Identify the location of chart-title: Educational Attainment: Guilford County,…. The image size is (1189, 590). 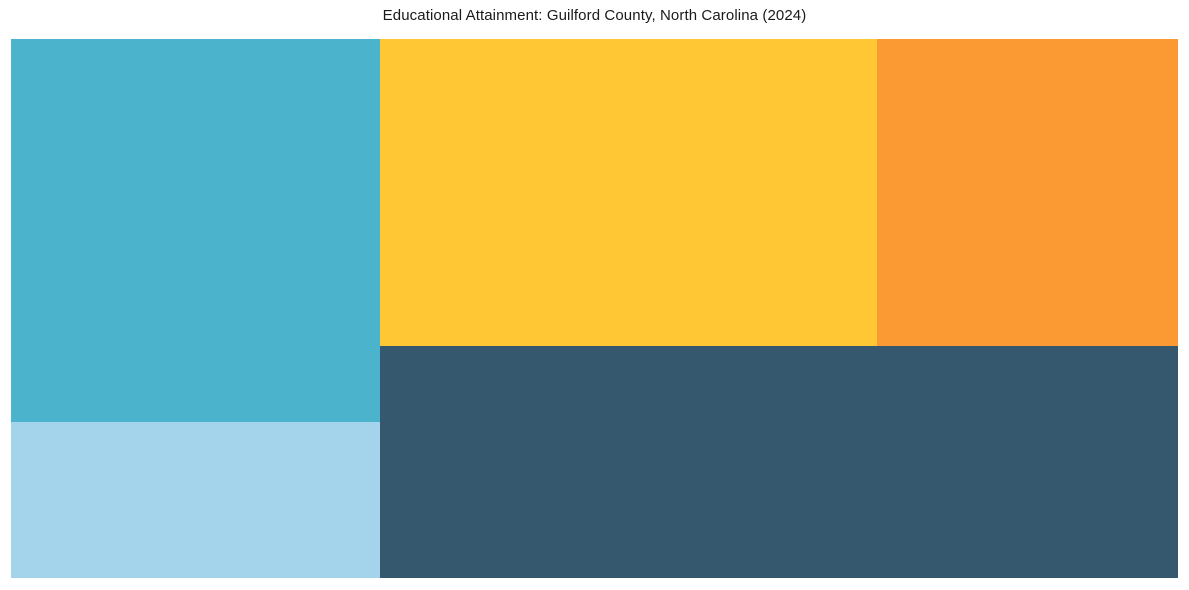
(594, 15).